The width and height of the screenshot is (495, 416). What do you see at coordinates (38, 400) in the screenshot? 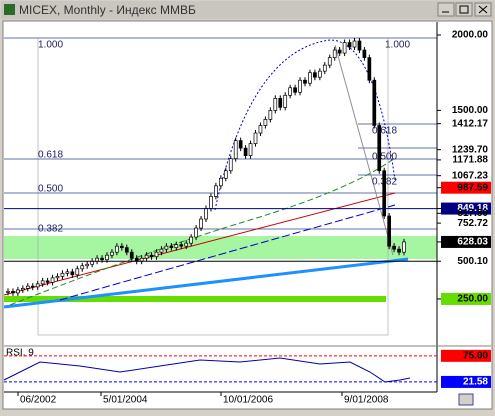
I see `date-label: 06/2002` at bounding box center [38, 400].